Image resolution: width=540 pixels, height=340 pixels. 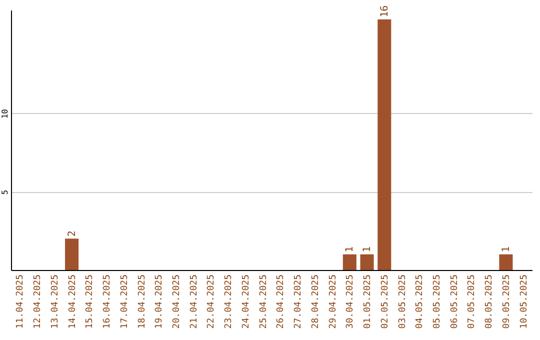 I want to click on x-tick-label: 20.04.2025, so click(x=177, y=301).